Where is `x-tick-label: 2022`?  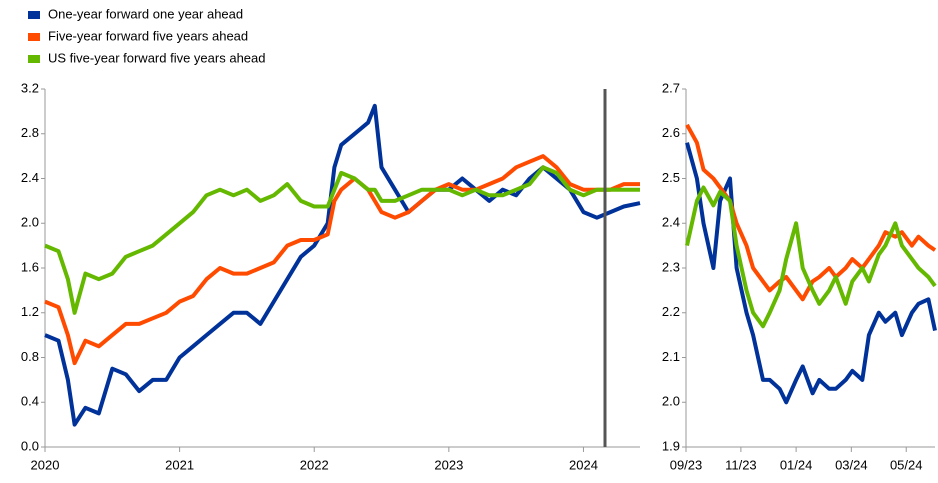
x-tick-label: 2022 is located at coordinates (314, 464).